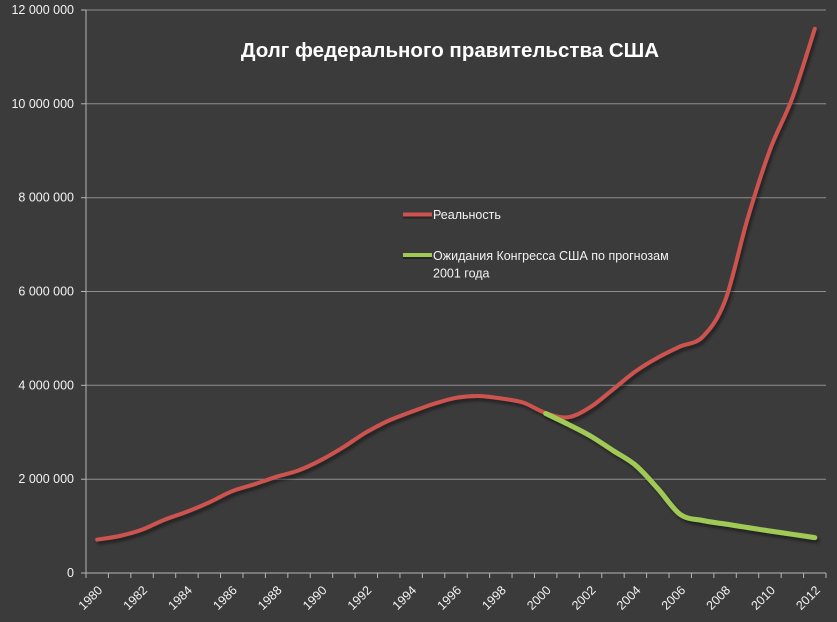  I want to click on svg-text: 2001 года, so click(461, 274).